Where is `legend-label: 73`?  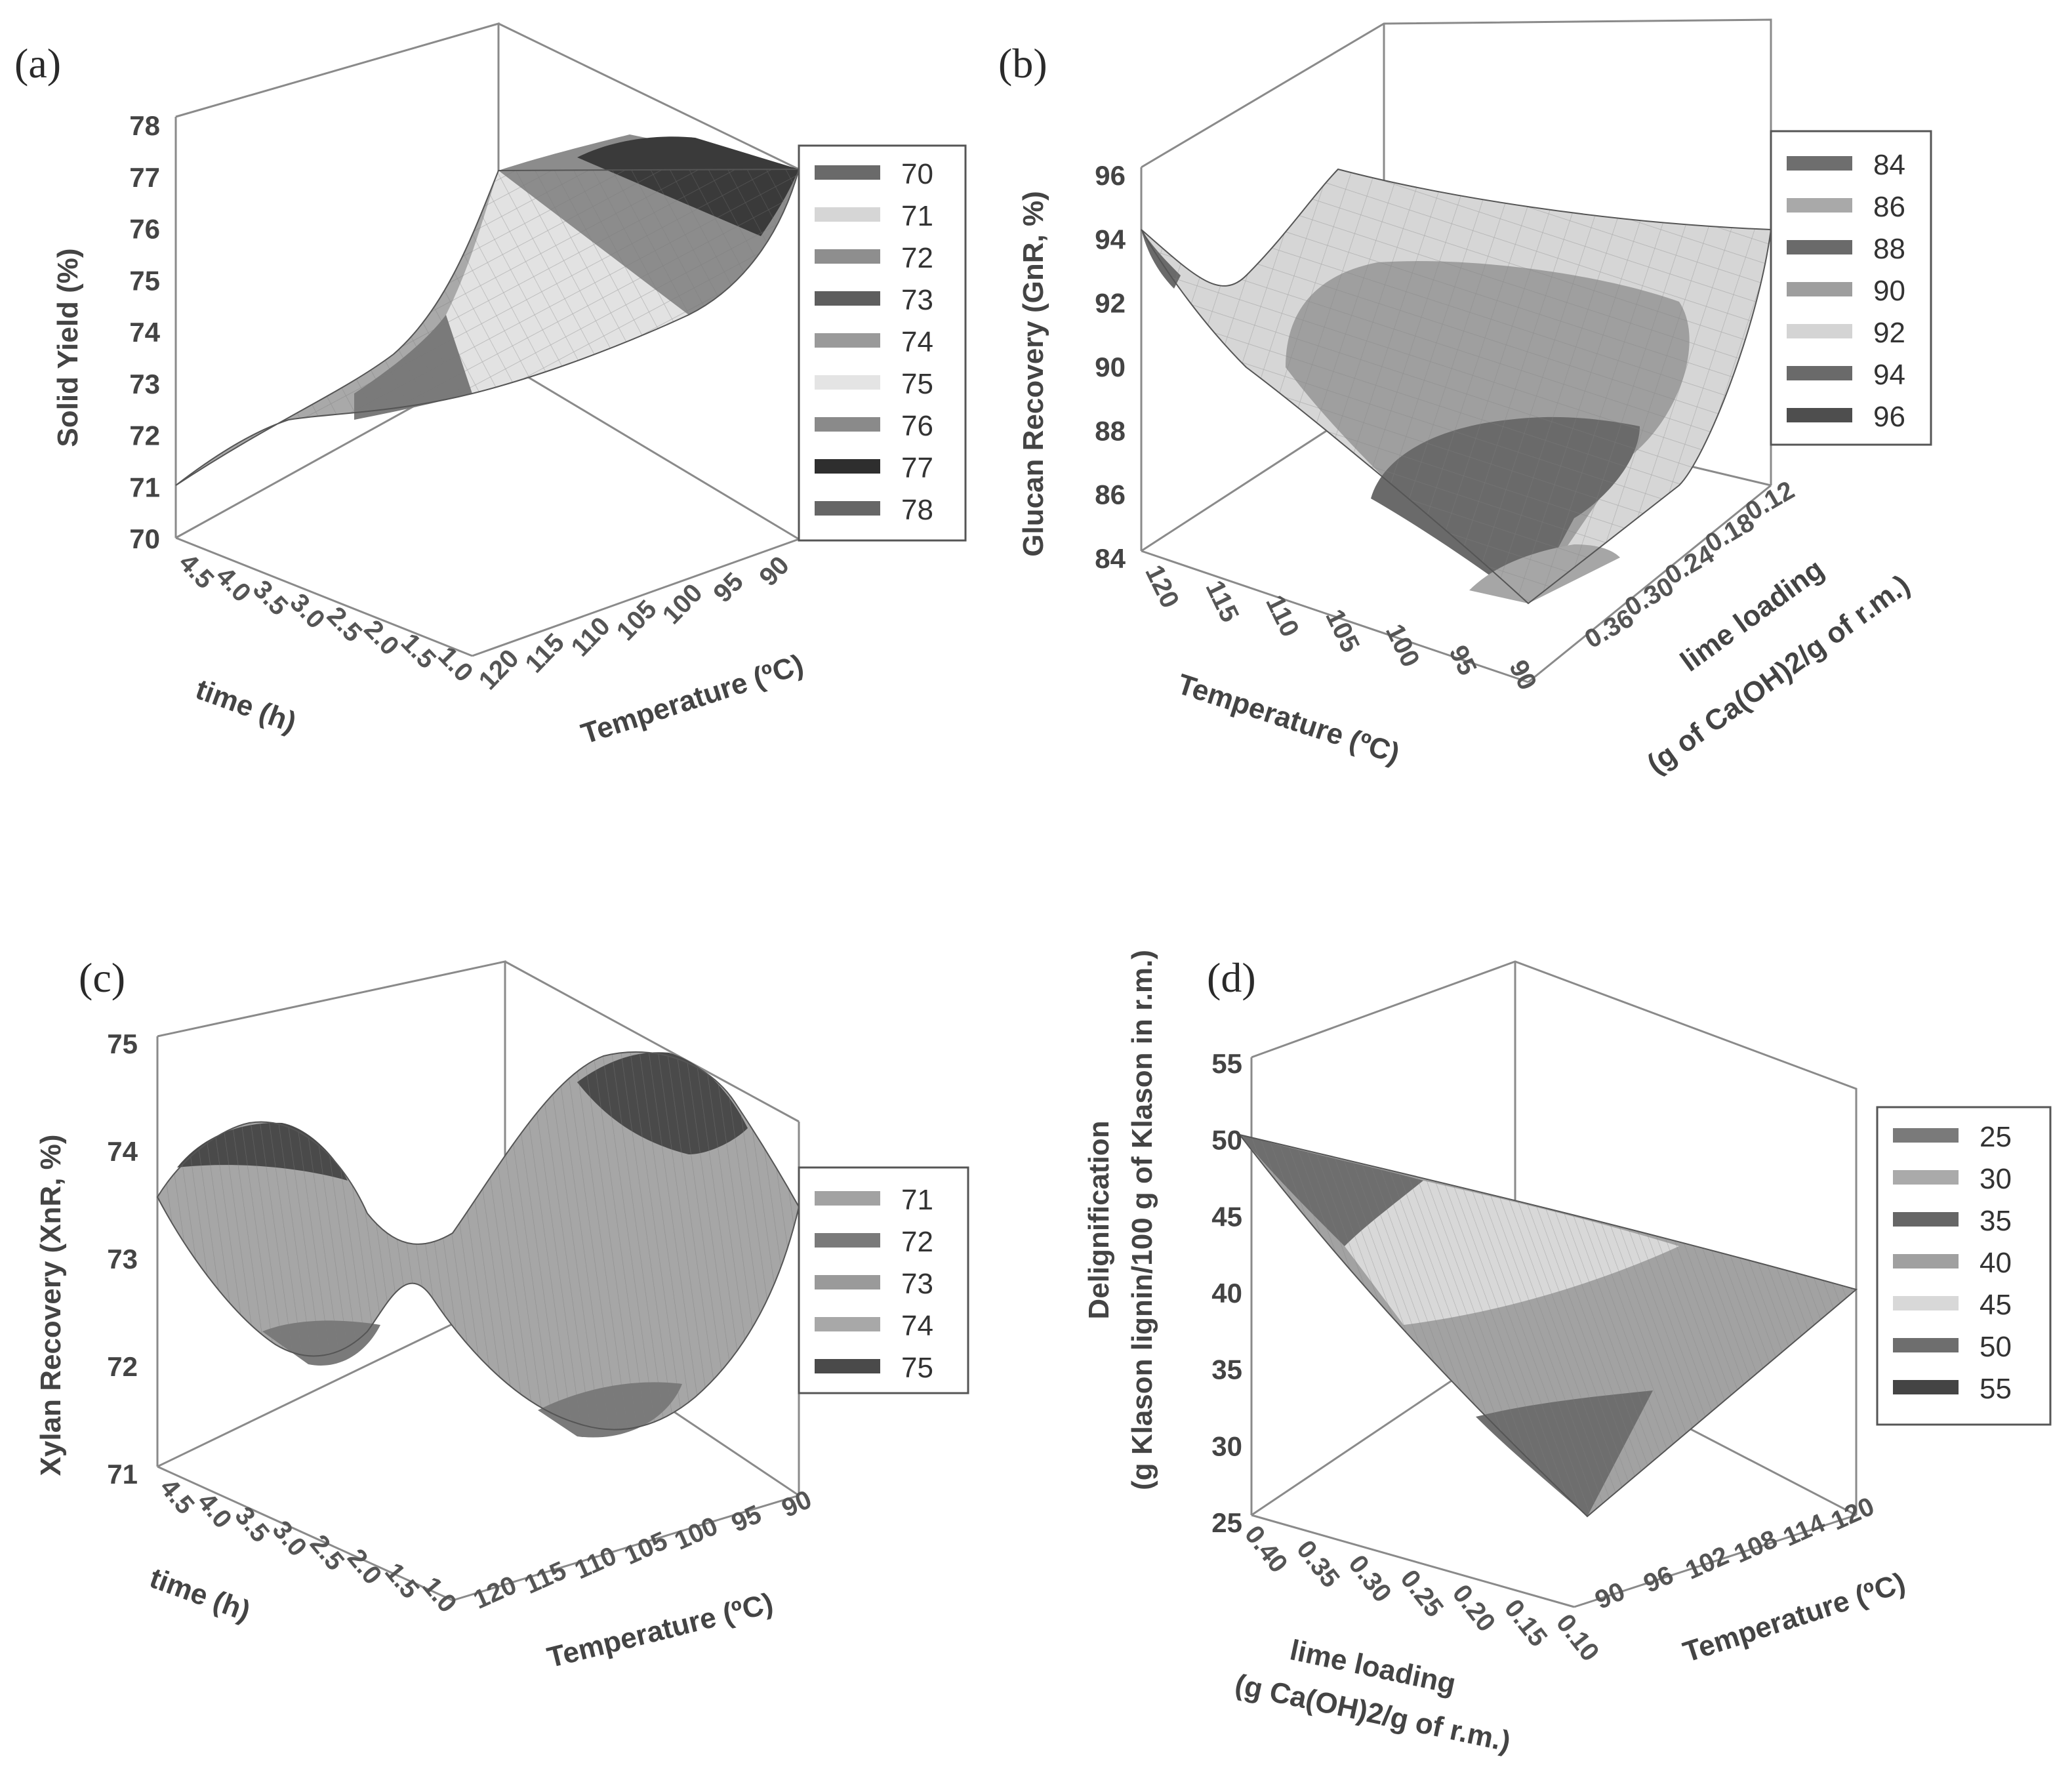 legend-label: 73 is located at coordinates (917, 300).